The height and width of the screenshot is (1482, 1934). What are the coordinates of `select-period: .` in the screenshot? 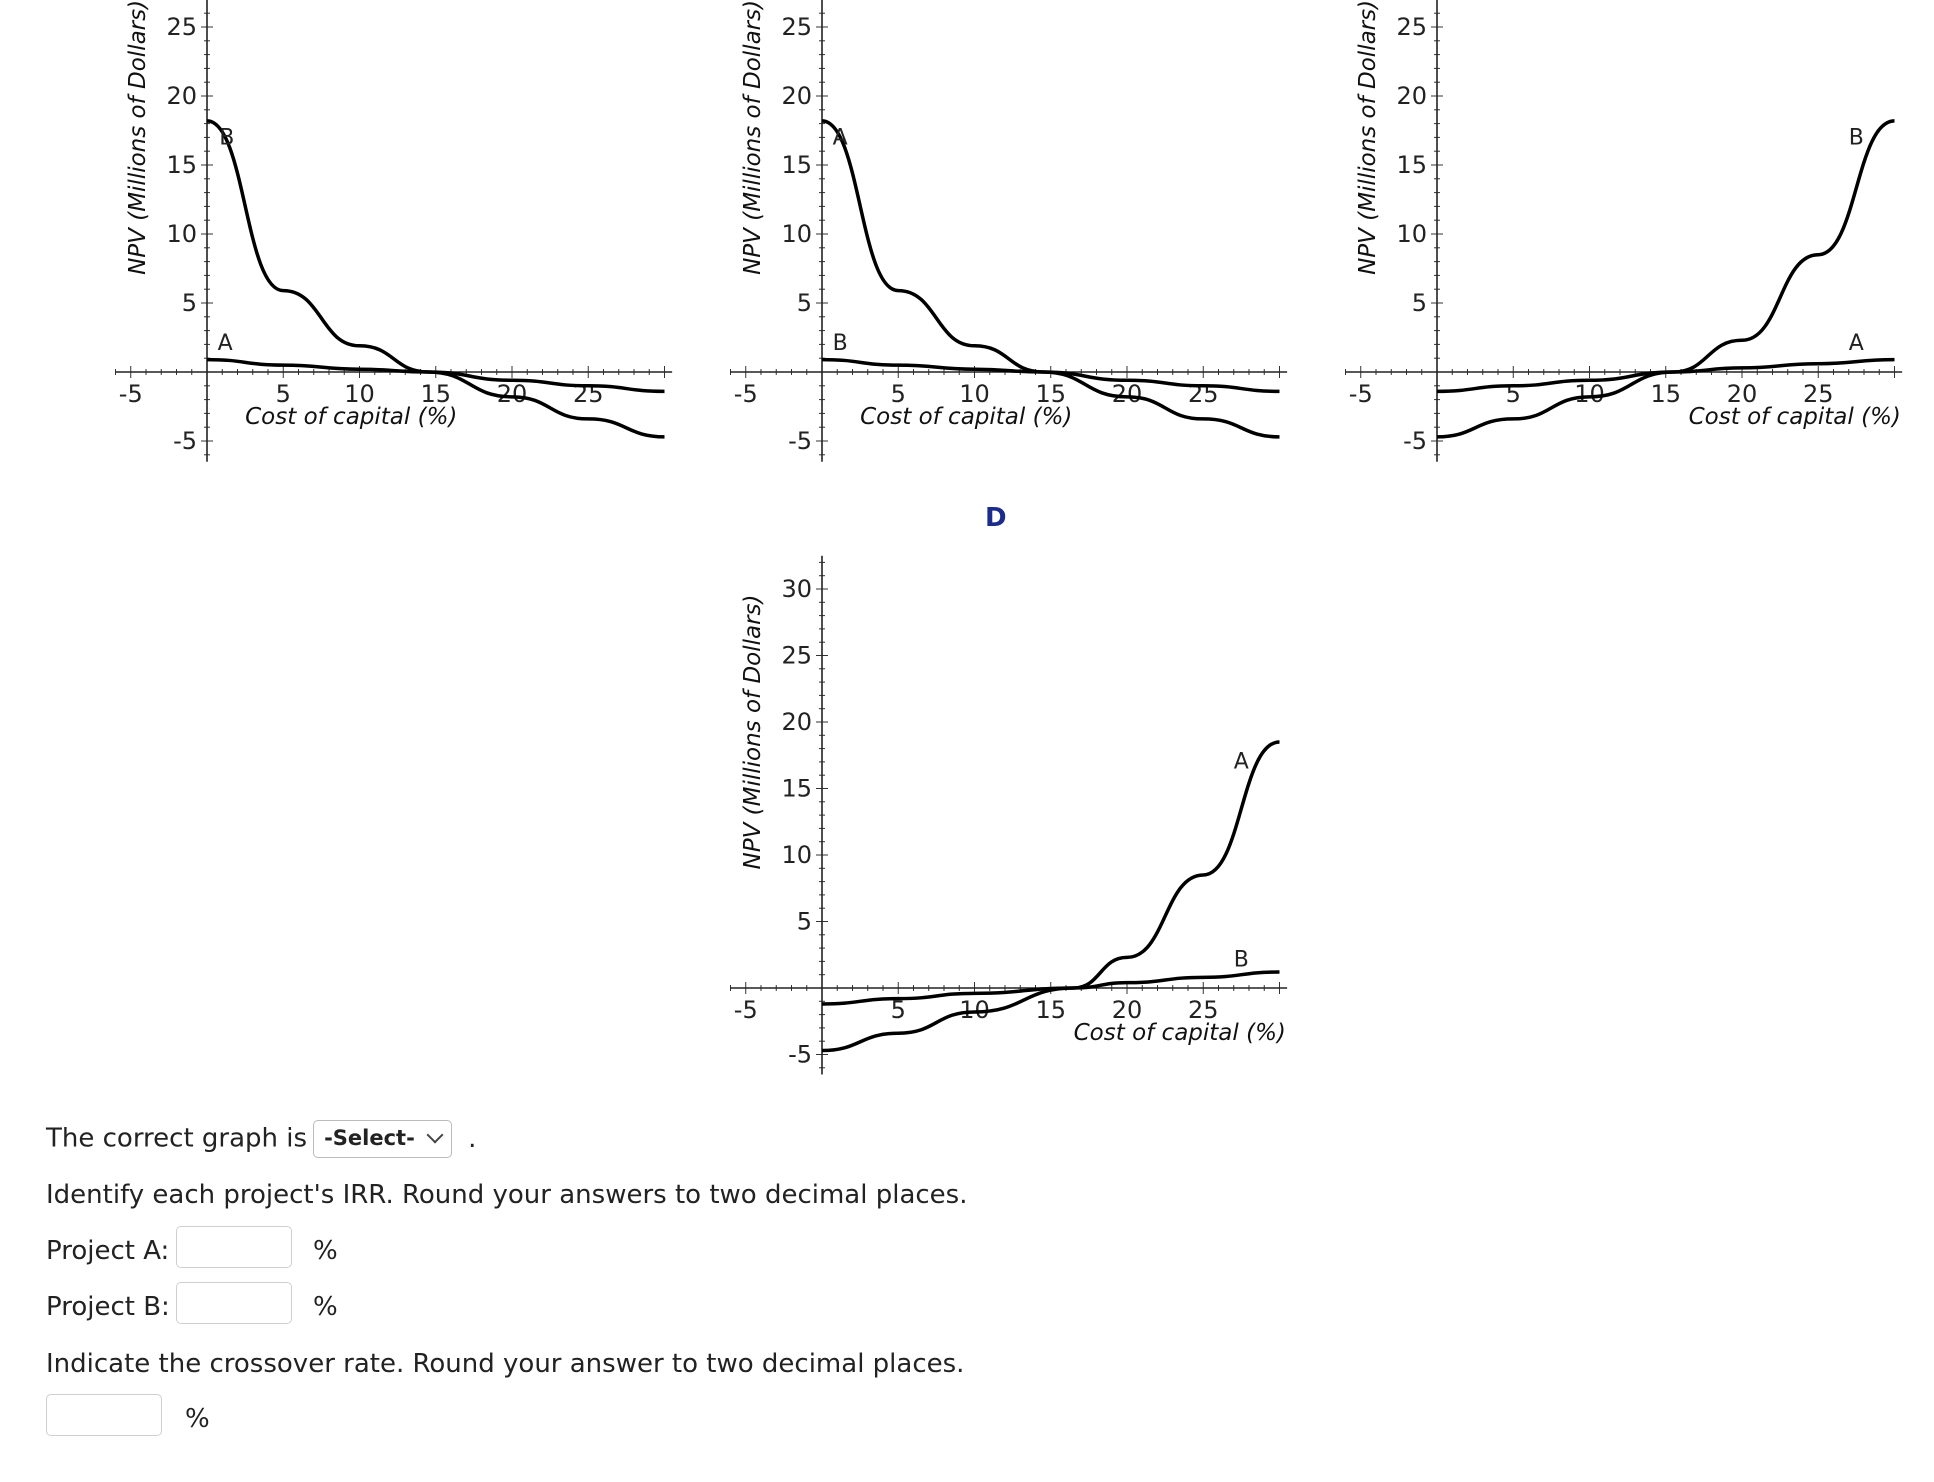 It's located at (472, 1138).